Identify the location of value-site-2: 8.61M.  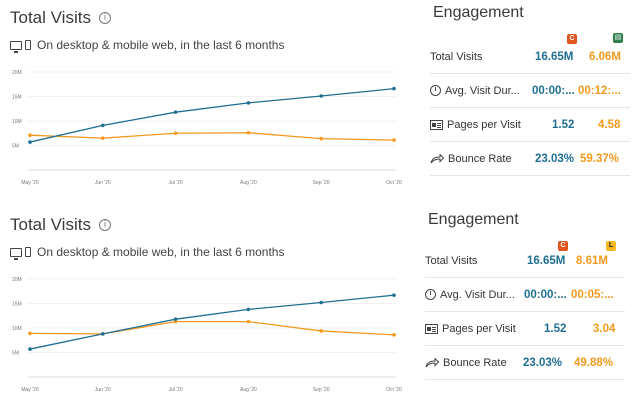
(592, 260).